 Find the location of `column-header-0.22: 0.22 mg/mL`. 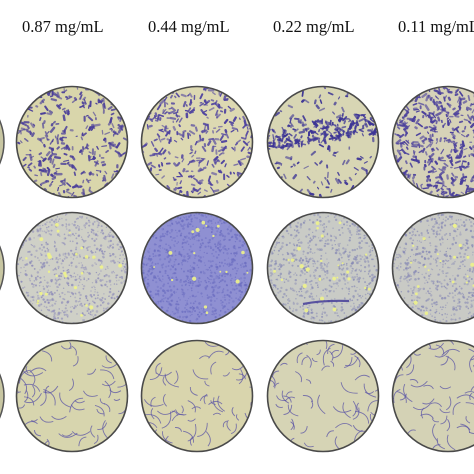

column-header-0.22: 0.22 mg/mL is located at coordinates (314, 26).